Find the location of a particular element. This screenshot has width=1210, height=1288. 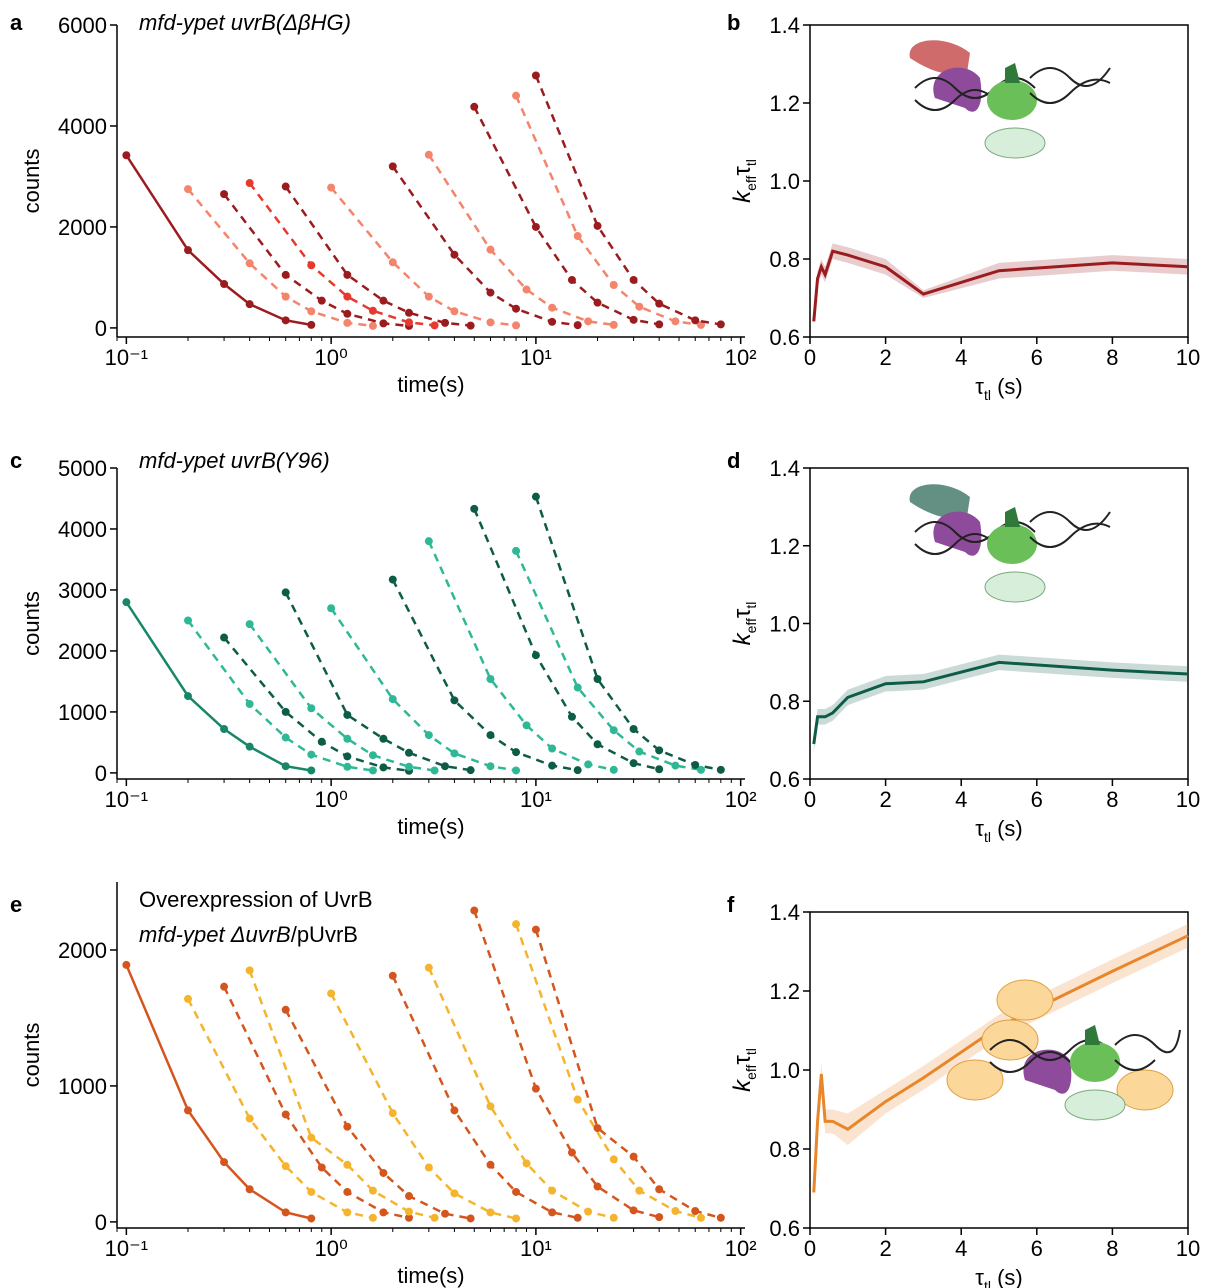

plot-frame is located at coordinates (999, 623).